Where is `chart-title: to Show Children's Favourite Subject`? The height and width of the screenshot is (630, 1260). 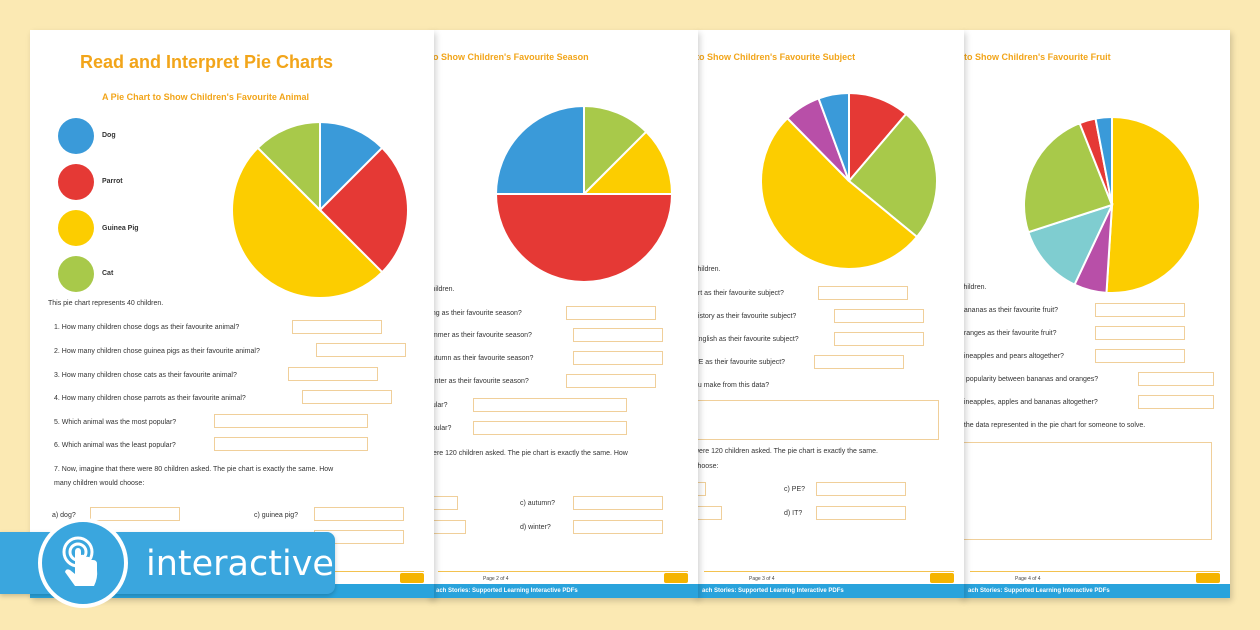 chart-title: to Show Children's Favourite Subject is located at coordinates (776, 57).